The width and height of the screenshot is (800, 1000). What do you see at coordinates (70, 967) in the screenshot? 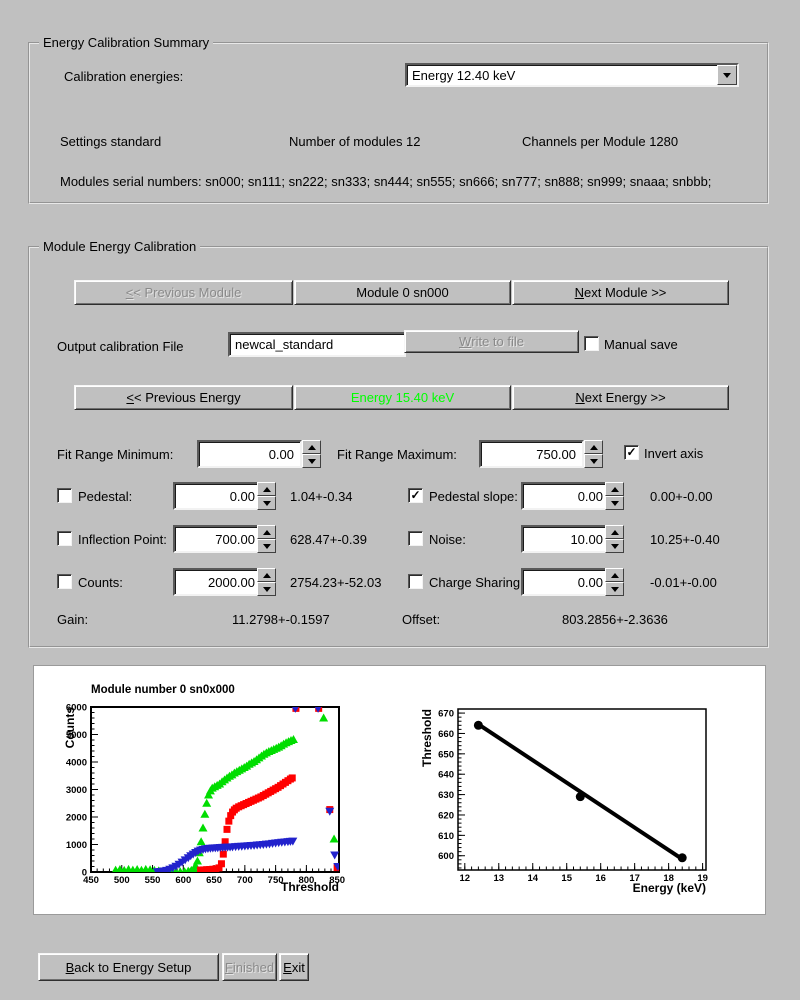
I see `button-label-accel: B` at bounding box center [70, 967].